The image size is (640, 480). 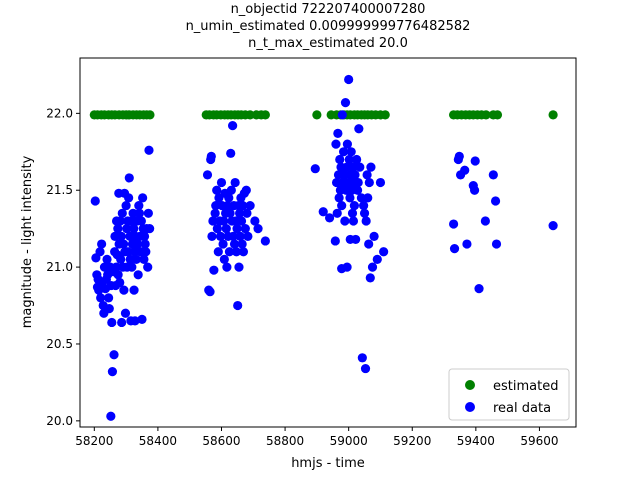 What do you see at coordinates (328, 43) in the screenshot?
I see `title-line-3: n_t_max_estimated 20.0` at bounding box center [328, 43].